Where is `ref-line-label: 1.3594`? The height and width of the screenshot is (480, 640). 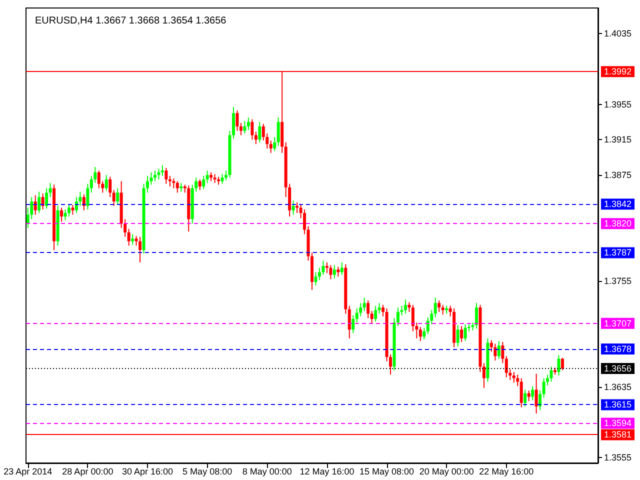
ref-line-label: 1.3594 is located at coordinates (618, 423).